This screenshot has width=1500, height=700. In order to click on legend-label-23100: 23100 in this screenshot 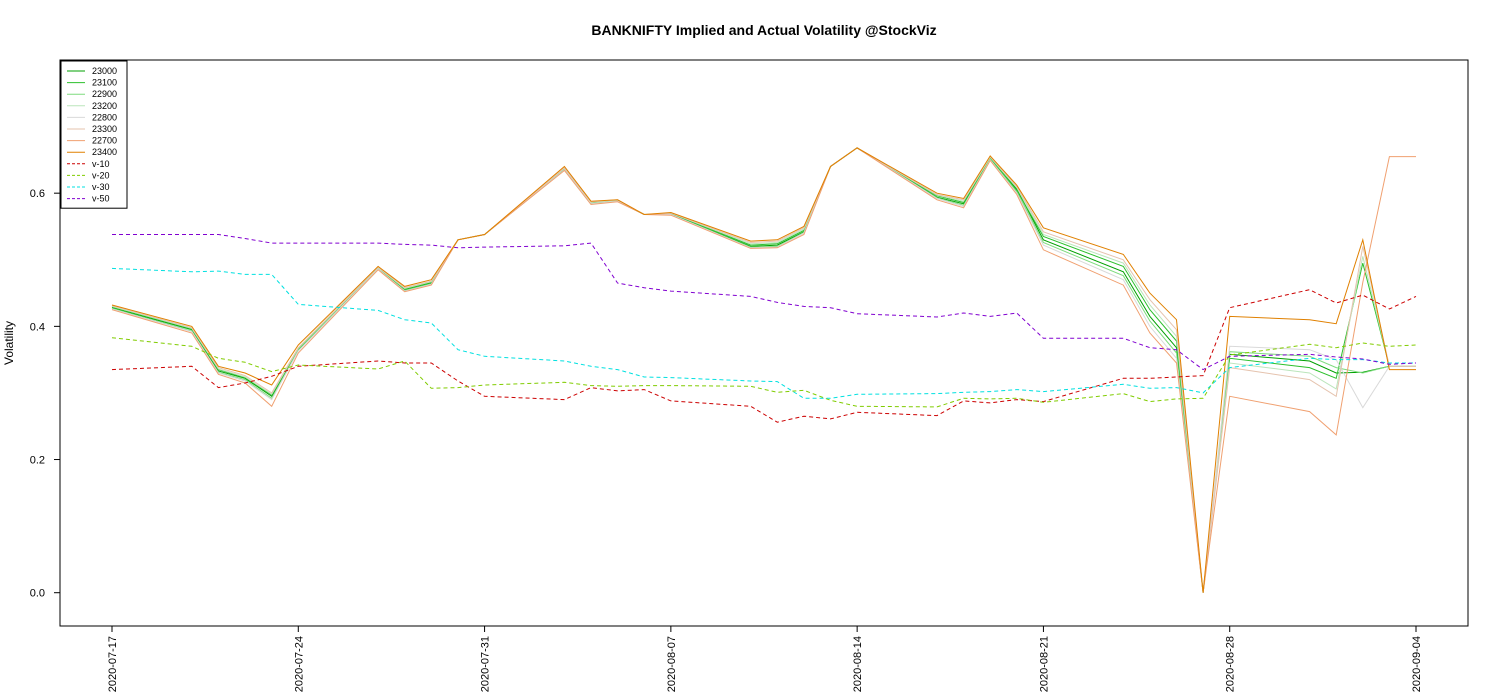, I will do `click(104, 83)`.